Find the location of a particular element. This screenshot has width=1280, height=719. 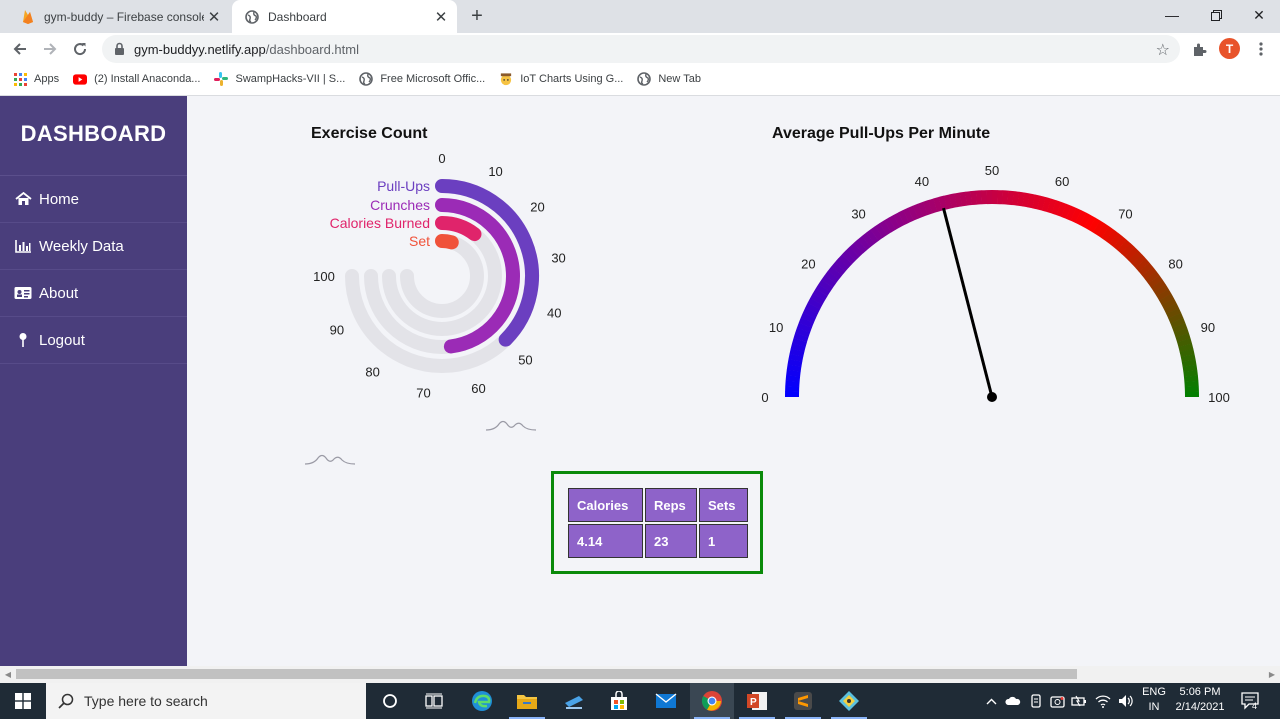

gauge-tick-label: 10 is located at coordinates (776, 327).